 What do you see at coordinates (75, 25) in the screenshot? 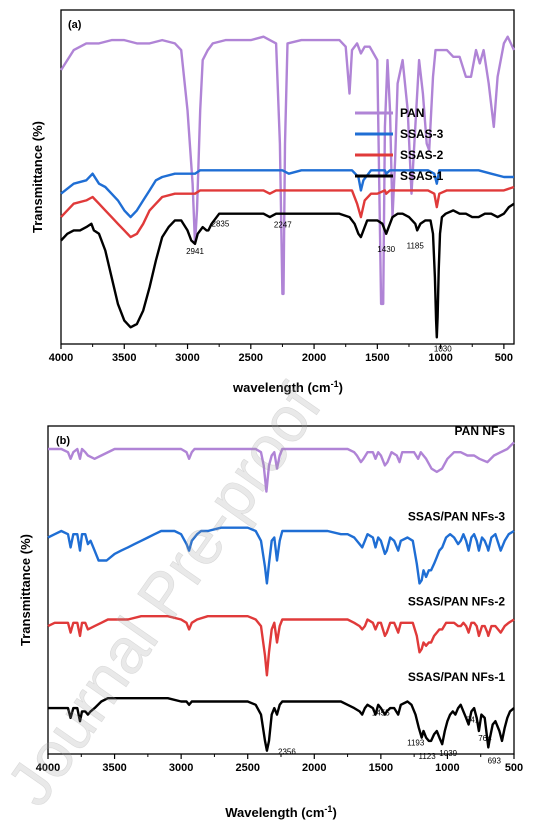
I see `panel-label-a: (a)` at bounding box center [75, 25].